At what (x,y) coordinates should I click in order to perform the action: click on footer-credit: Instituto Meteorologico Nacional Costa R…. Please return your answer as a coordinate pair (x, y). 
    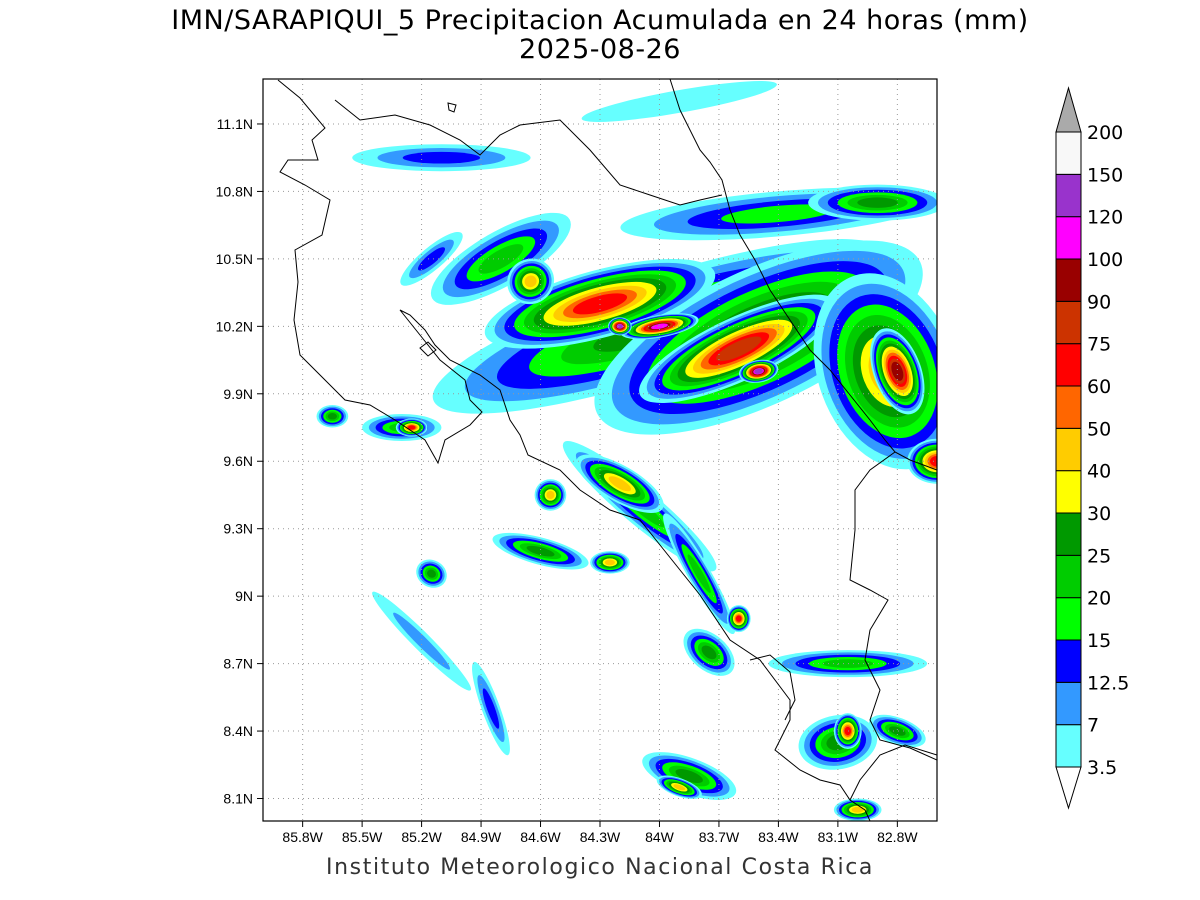
    Looking at the image, I should click on (600, 867).